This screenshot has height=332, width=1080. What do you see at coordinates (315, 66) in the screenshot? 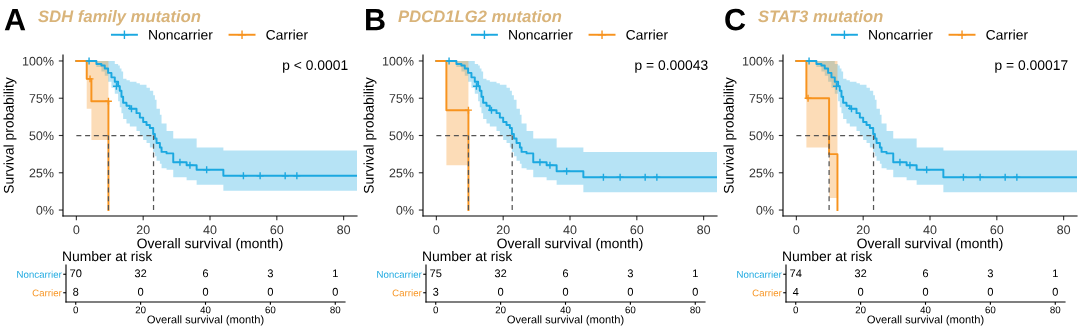
I see `annotation: p < 0.0001` at bounding box center [315, 66].